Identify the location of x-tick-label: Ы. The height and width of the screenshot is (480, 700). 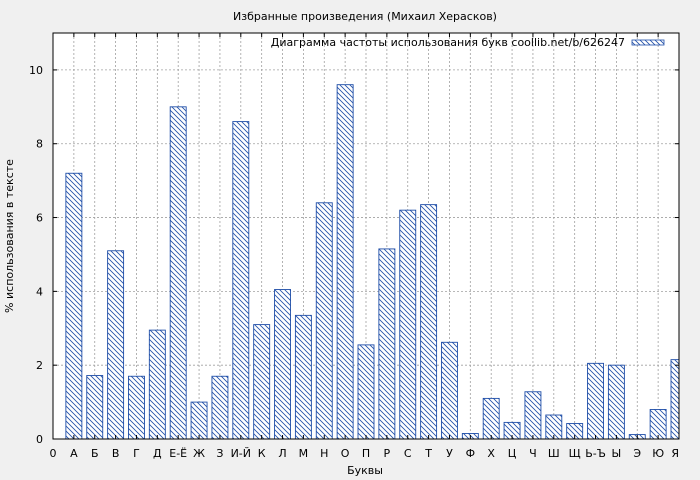
(617, 453).